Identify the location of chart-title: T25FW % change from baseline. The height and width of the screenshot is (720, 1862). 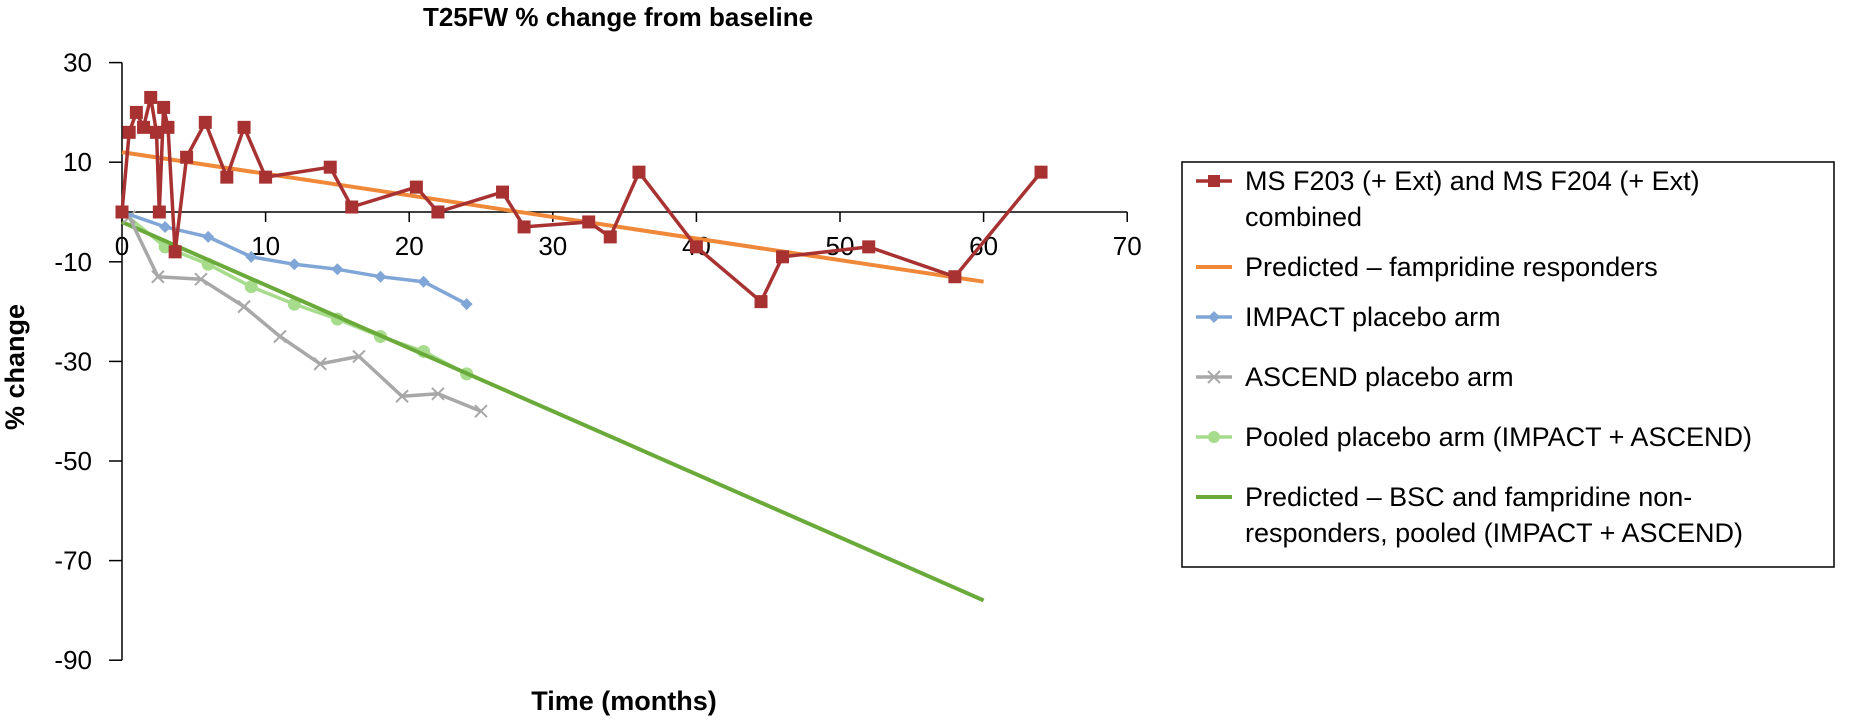
(618, 17).